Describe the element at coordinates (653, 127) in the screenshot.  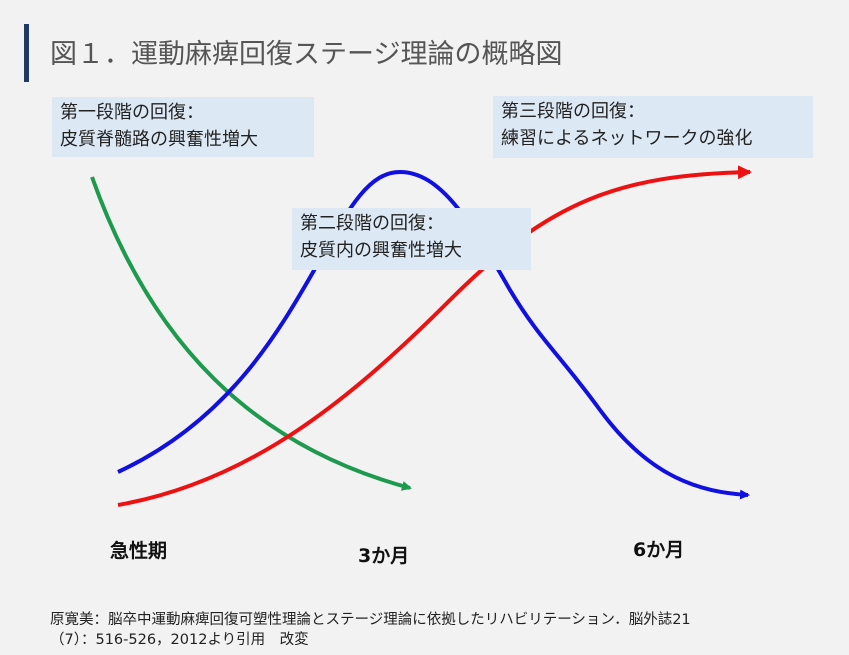
I see `stage-box: 第三段階の回復： 練習によるネットワークの強化` at that location.